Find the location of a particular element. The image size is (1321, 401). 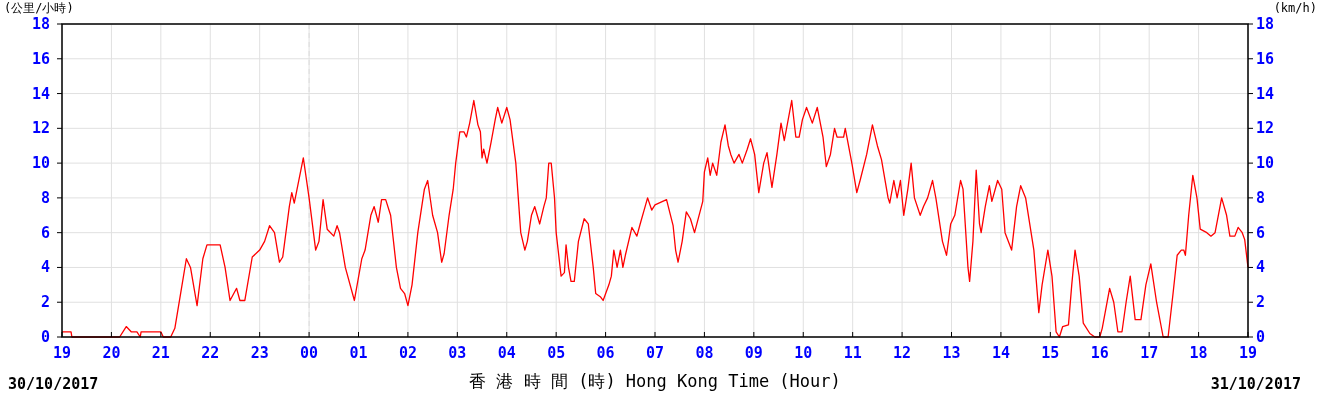

x-tick-label: 04 is located at coordinates (506, 353).